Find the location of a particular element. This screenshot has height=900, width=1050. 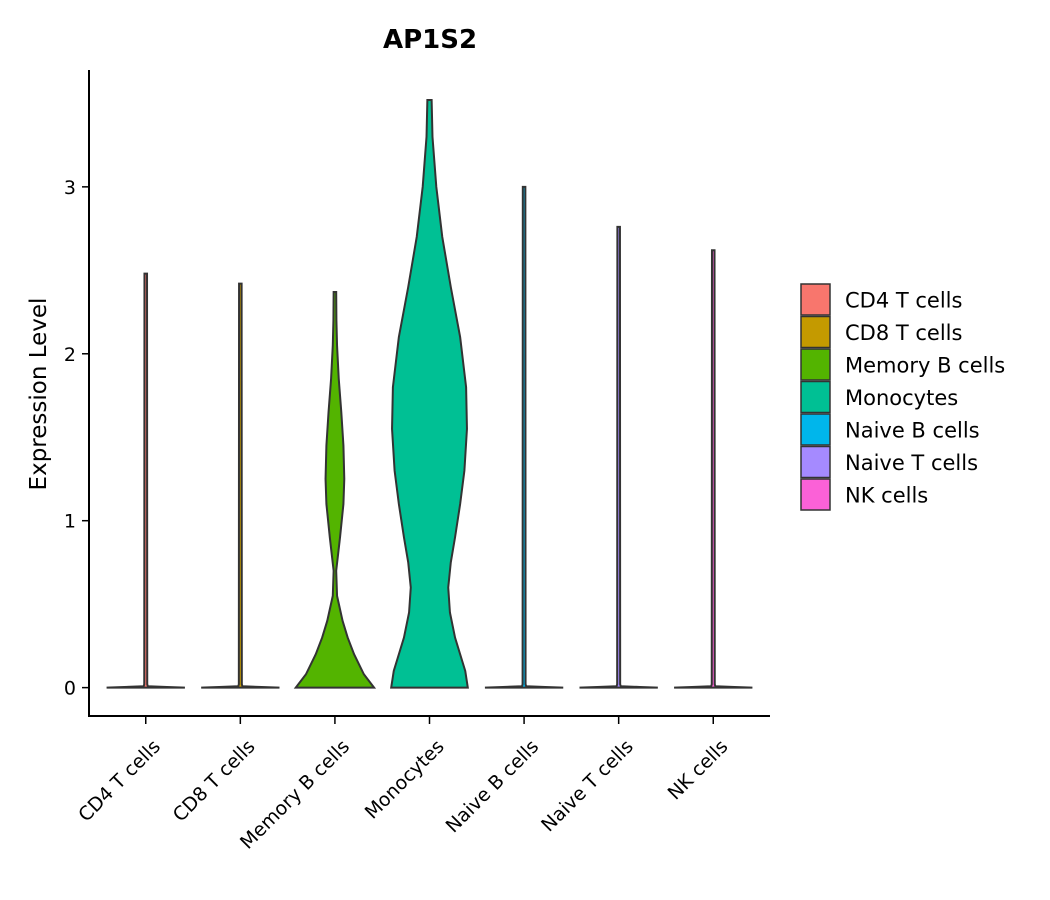

legend-label: Monocytes is located at coordinates (901, 398).